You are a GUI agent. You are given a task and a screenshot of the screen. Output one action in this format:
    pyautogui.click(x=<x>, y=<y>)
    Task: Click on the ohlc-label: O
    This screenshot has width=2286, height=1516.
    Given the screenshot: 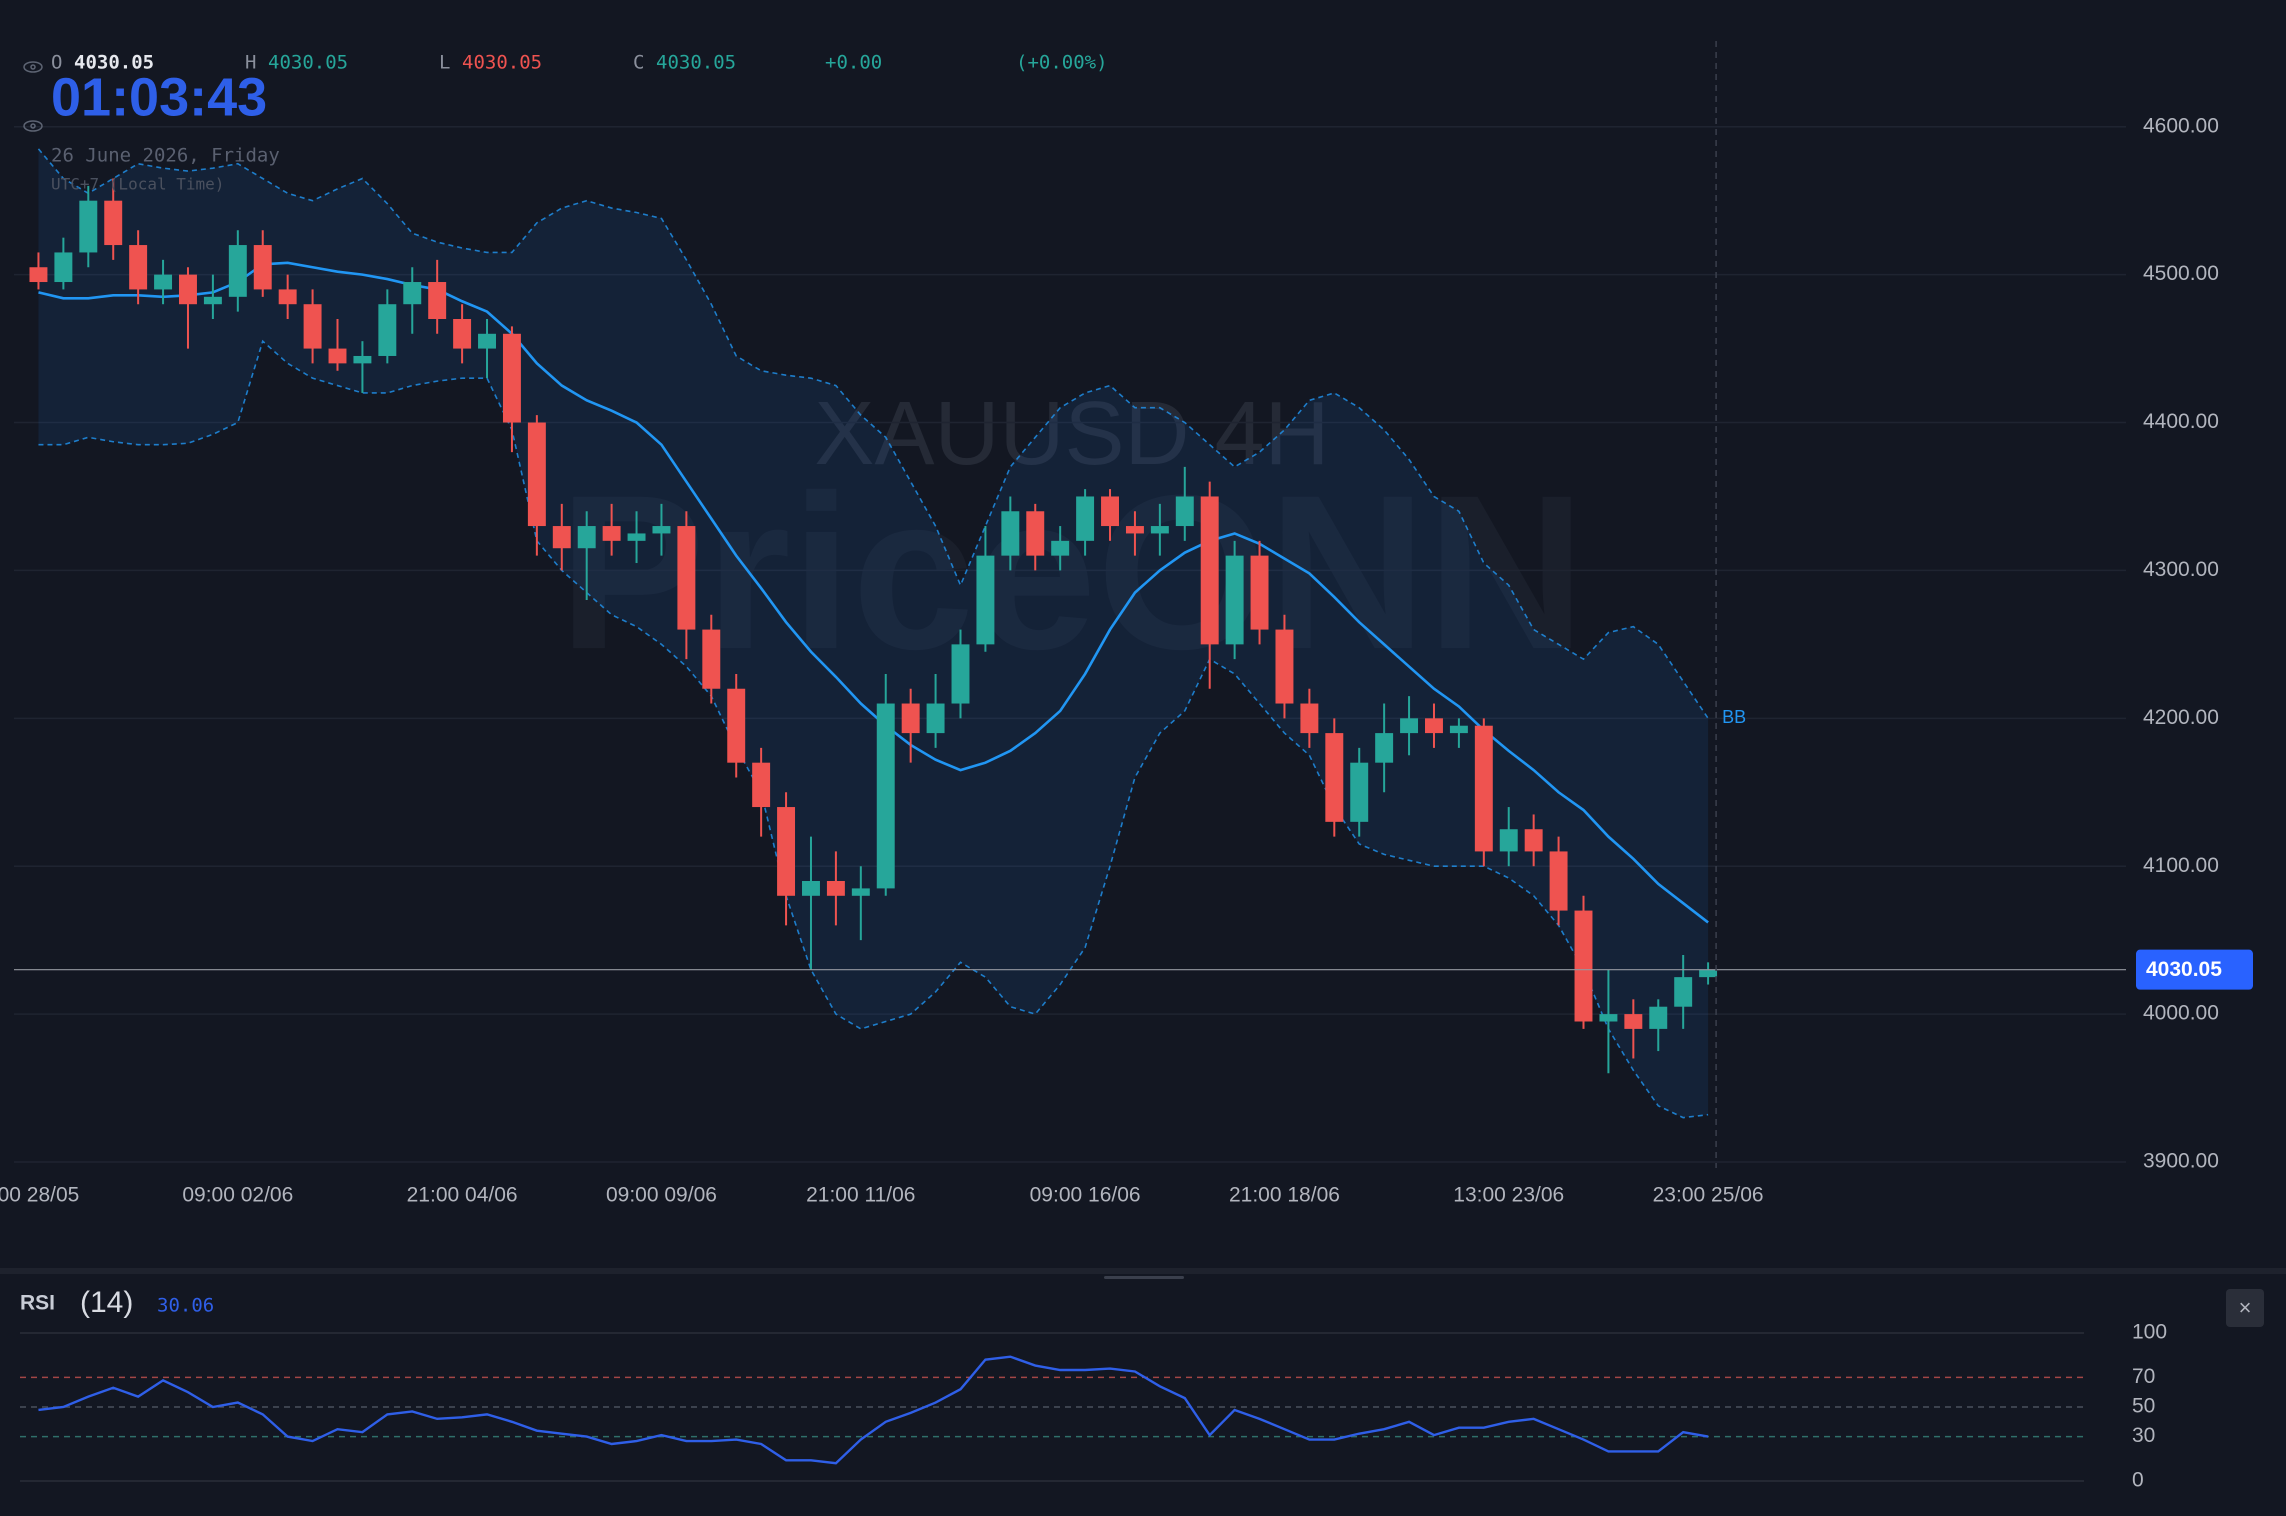 What is the action you would take?
    pyautogui.click(x=56, y=63)
    